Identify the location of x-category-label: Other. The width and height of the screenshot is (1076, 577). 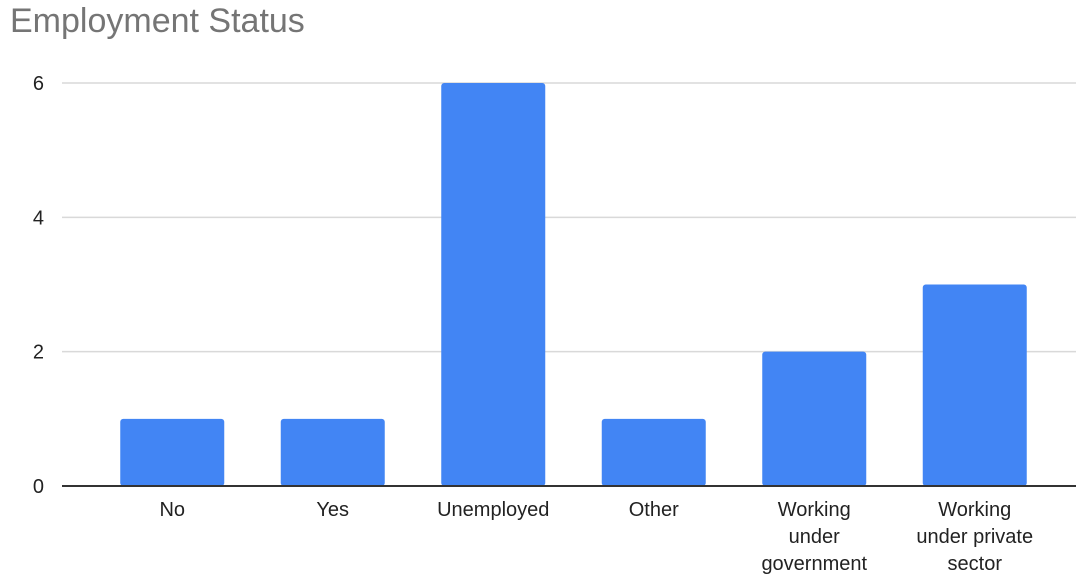
(654, 510).